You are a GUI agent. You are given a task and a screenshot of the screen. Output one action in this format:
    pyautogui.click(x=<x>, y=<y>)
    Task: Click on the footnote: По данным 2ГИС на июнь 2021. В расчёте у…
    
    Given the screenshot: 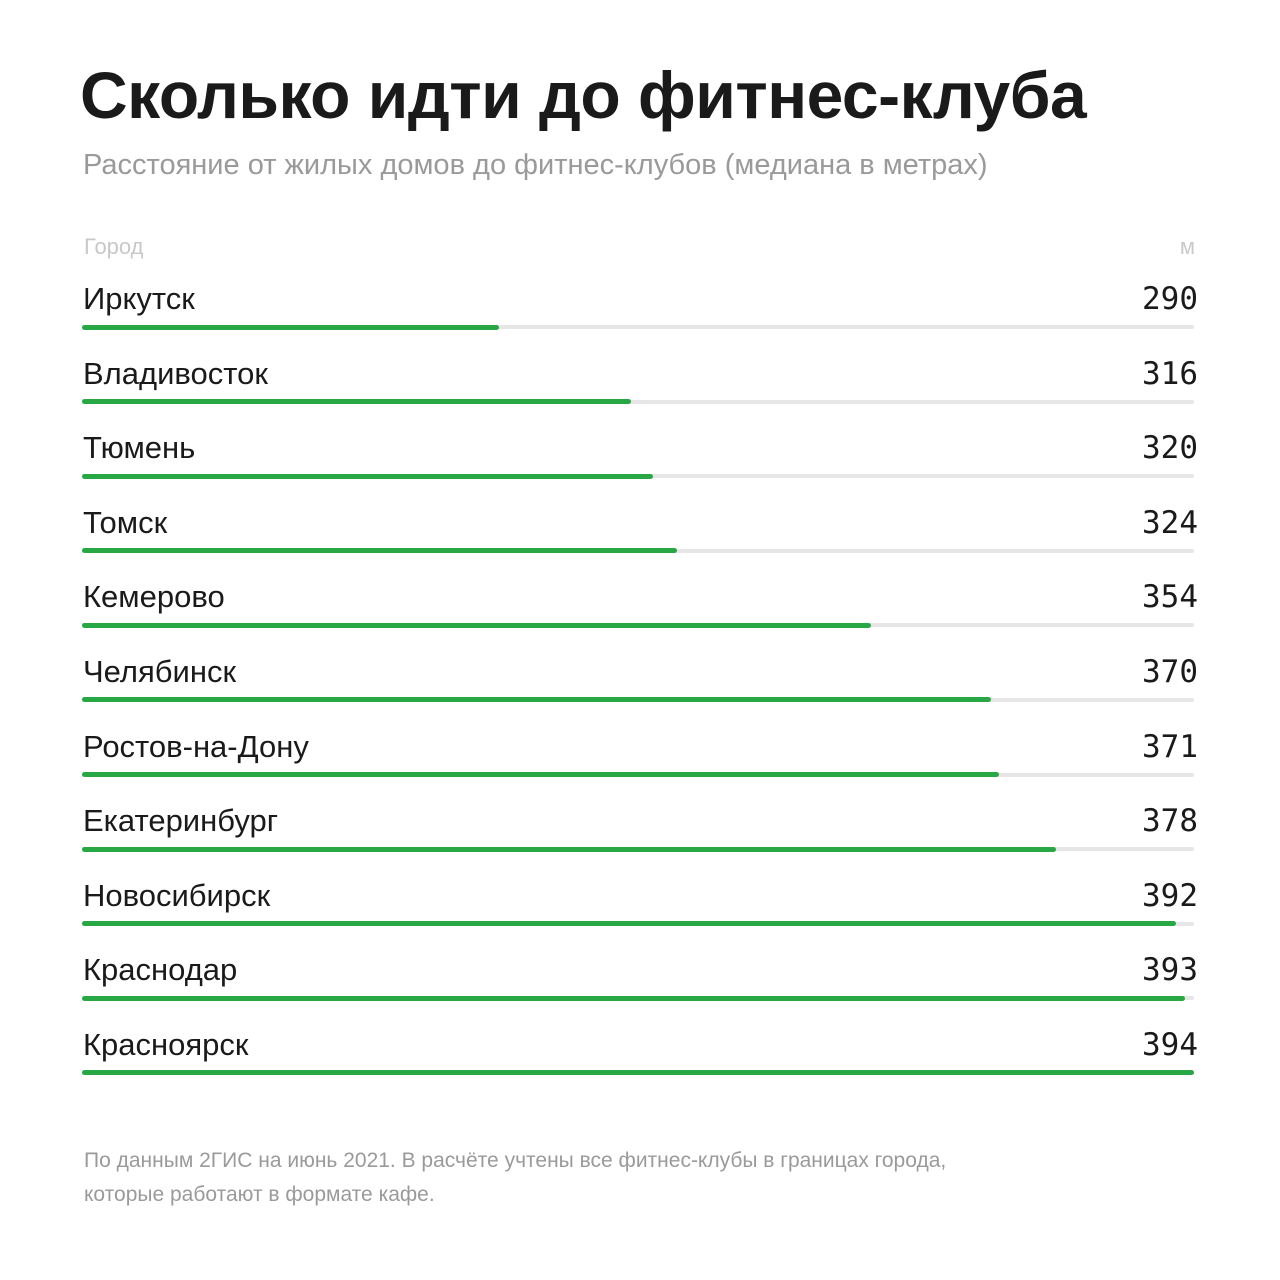 What is the action you would take?
    pyautogui.click(x=634, y=1178)
    